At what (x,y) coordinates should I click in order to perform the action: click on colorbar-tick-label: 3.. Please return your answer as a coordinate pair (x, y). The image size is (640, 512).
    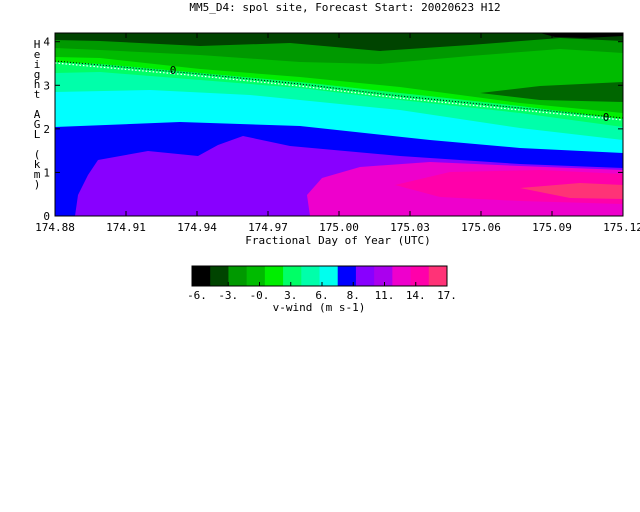
    Looking at the image, I should click on (290, 295).